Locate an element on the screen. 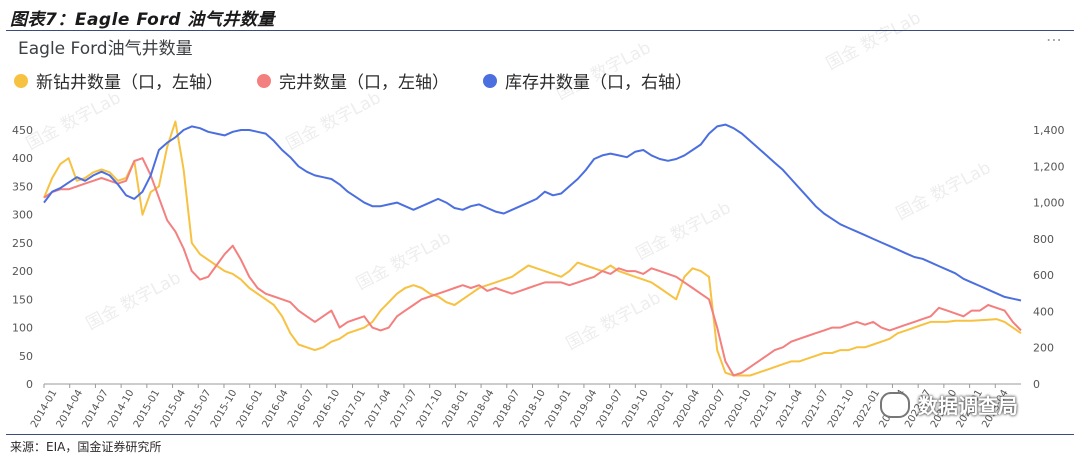  y-right-tick-label: 200 is located at coordinates (1043, 348).